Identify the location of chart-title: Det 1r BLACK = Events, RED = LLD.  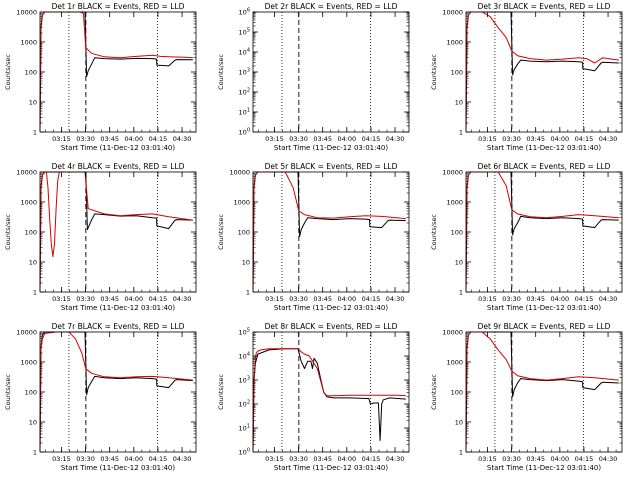
(118, 6).